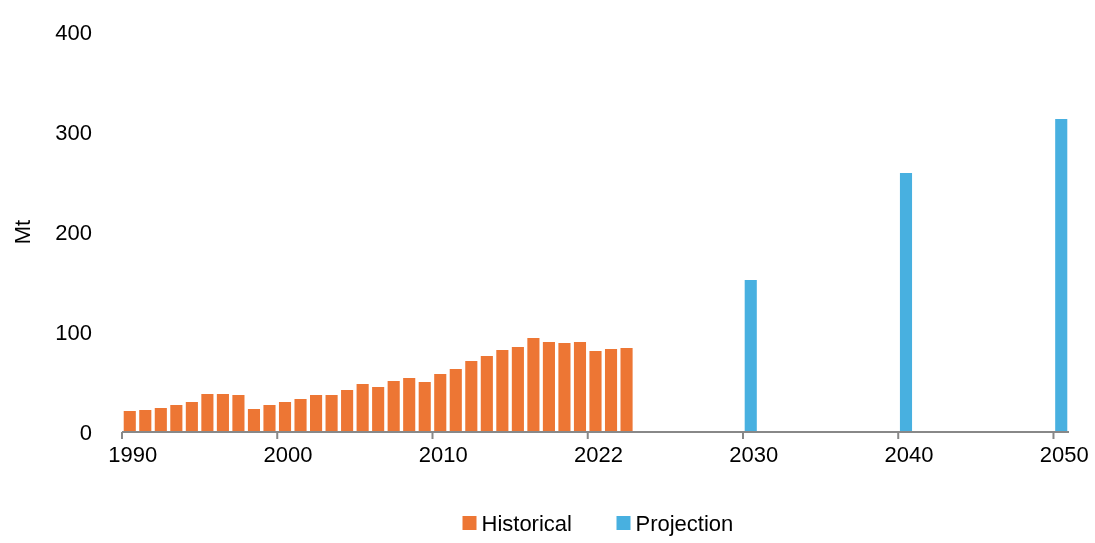 This screenshot has height=543, width=1095. Describe the element at coordinates (754, 454) in the screenshot. I see `x-tick-label: 2030` at that location.